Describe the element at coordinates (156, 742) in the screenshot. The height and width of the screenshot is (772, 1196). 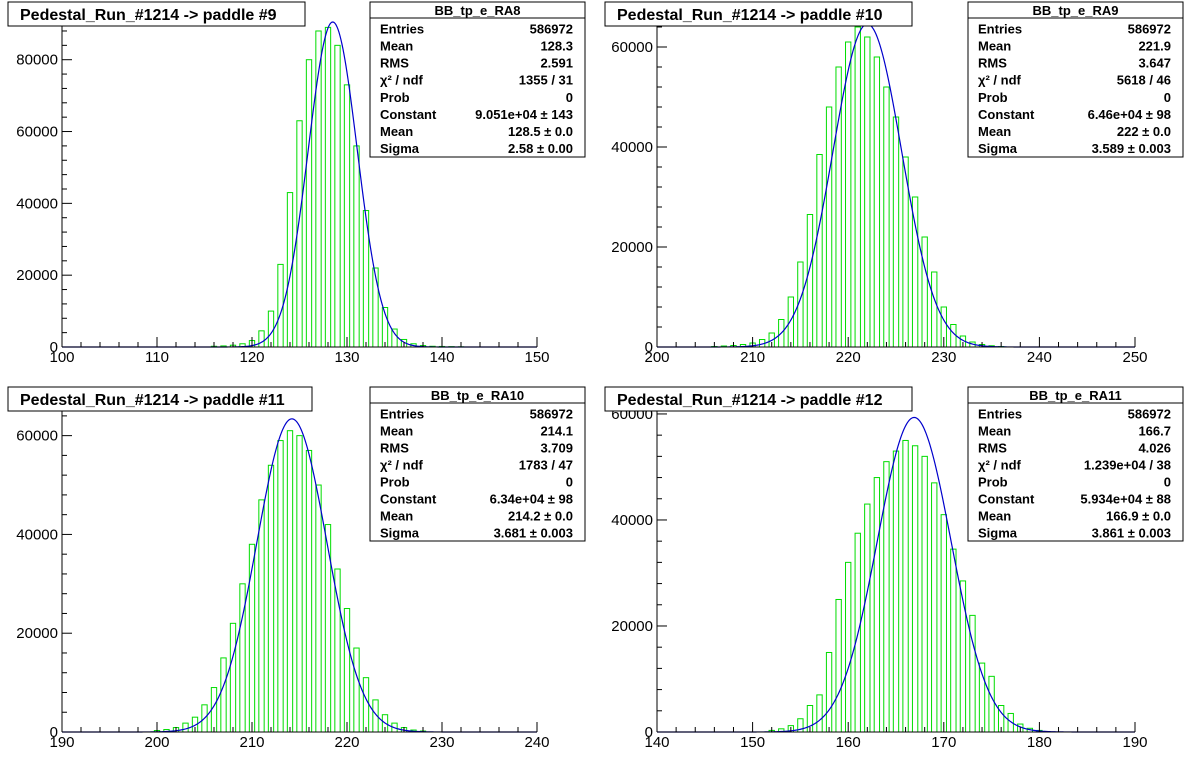
I see `x-tick-label: 200` at that location.